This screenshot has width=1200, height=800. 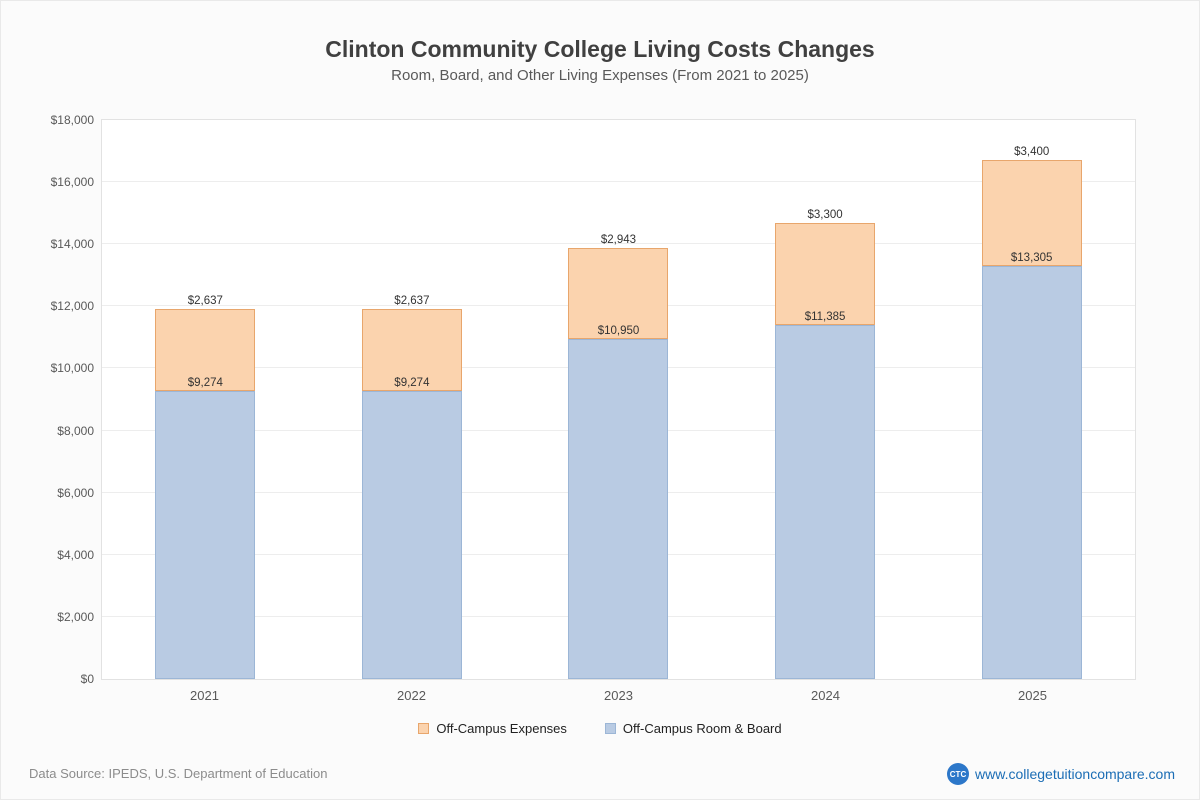 I want to click on legend-label: Off-Campus Expenses, so click(x=501, y=728).